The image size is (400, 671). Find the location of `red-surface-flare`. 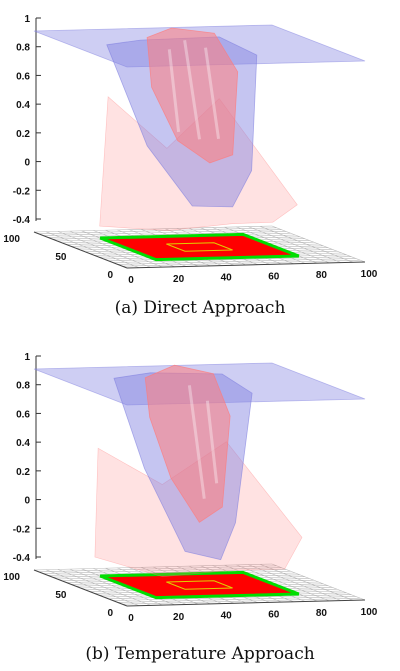

red-surface-flare is located at coordinates (198, 163).